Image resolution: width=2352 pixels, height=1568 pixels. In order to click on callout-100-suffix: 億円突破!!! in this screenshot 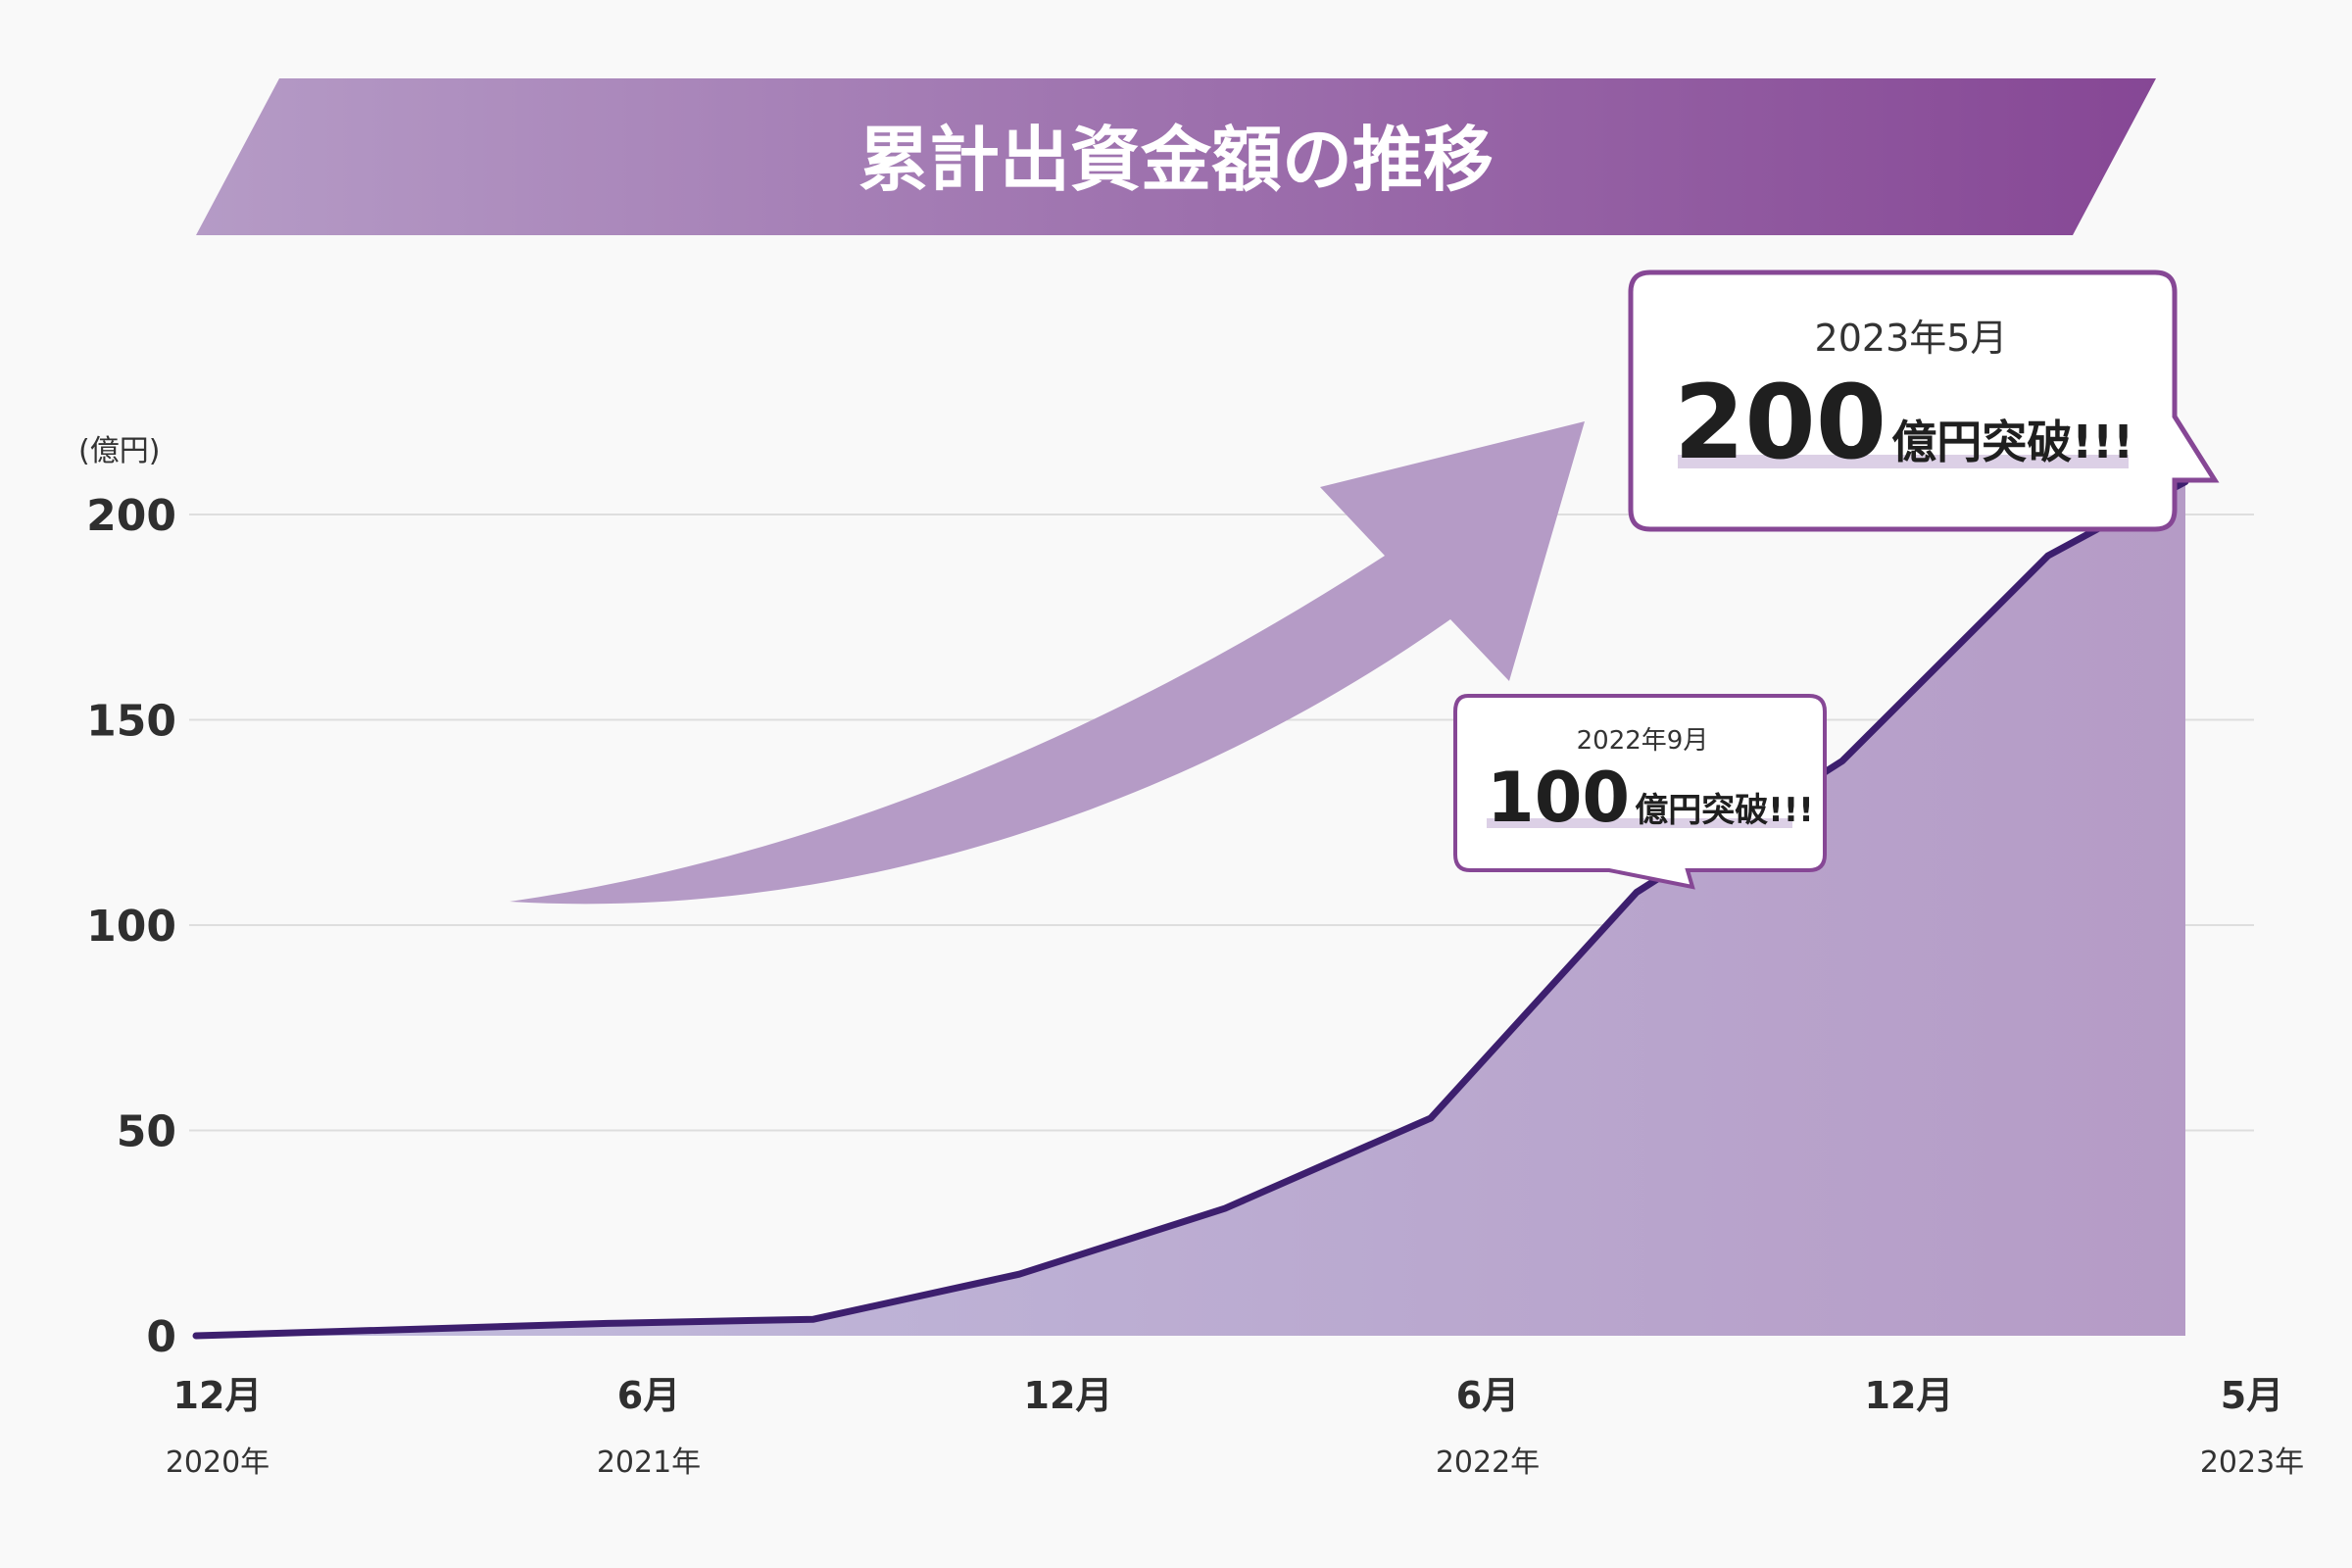, I will do `click(1724, 810)`.